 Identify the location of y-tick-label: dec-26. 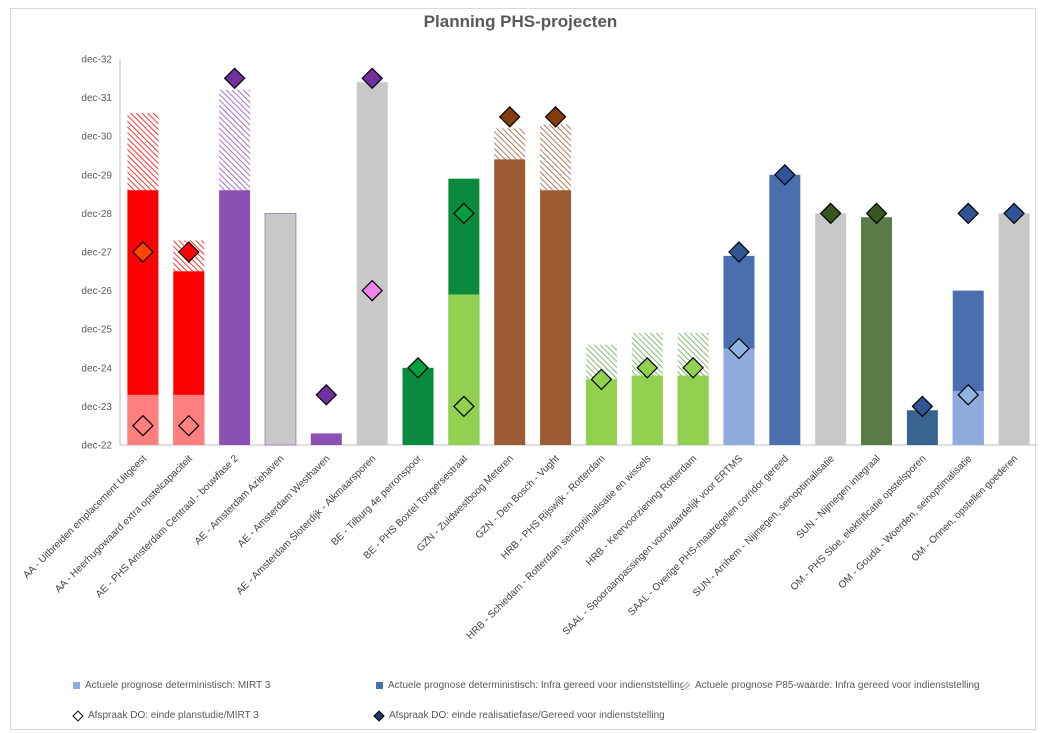
(96, 291).